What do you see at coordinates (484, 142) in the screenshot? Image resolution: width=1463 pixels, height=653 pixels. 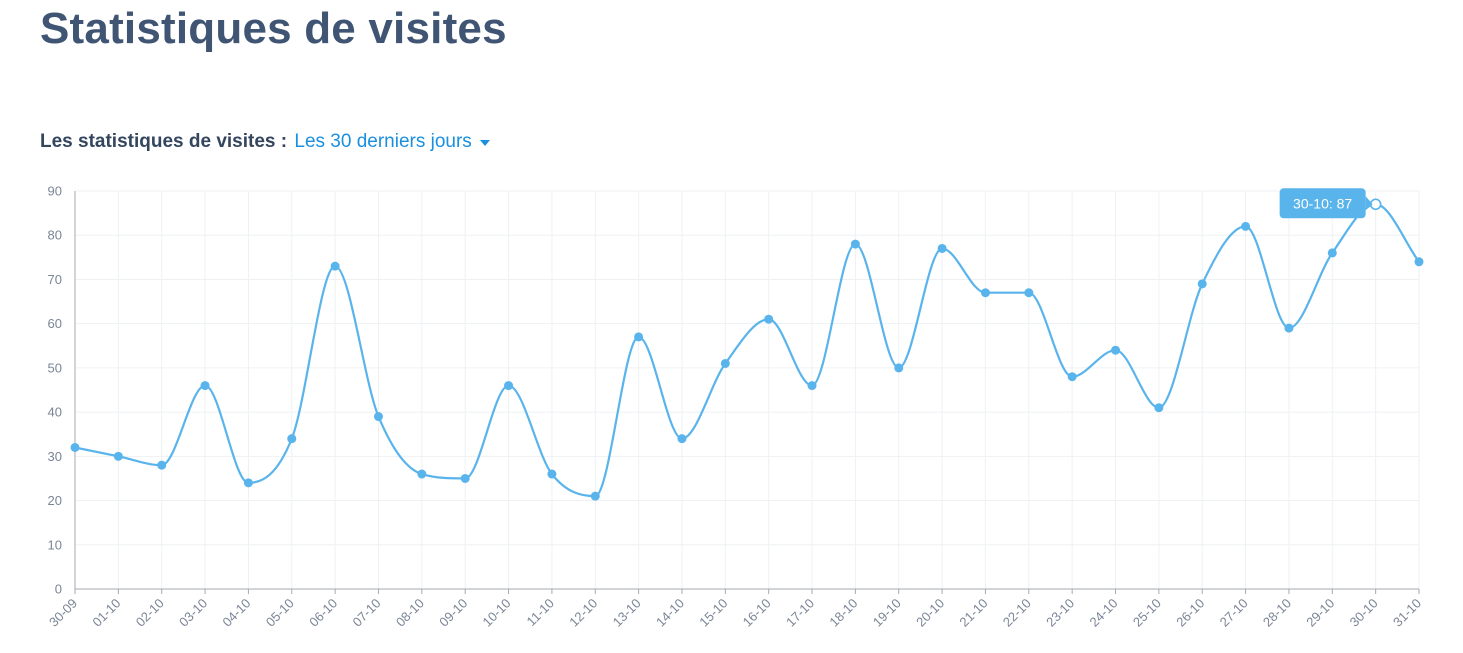 I see `caret-down-icon` at bounding box center [484, 142].